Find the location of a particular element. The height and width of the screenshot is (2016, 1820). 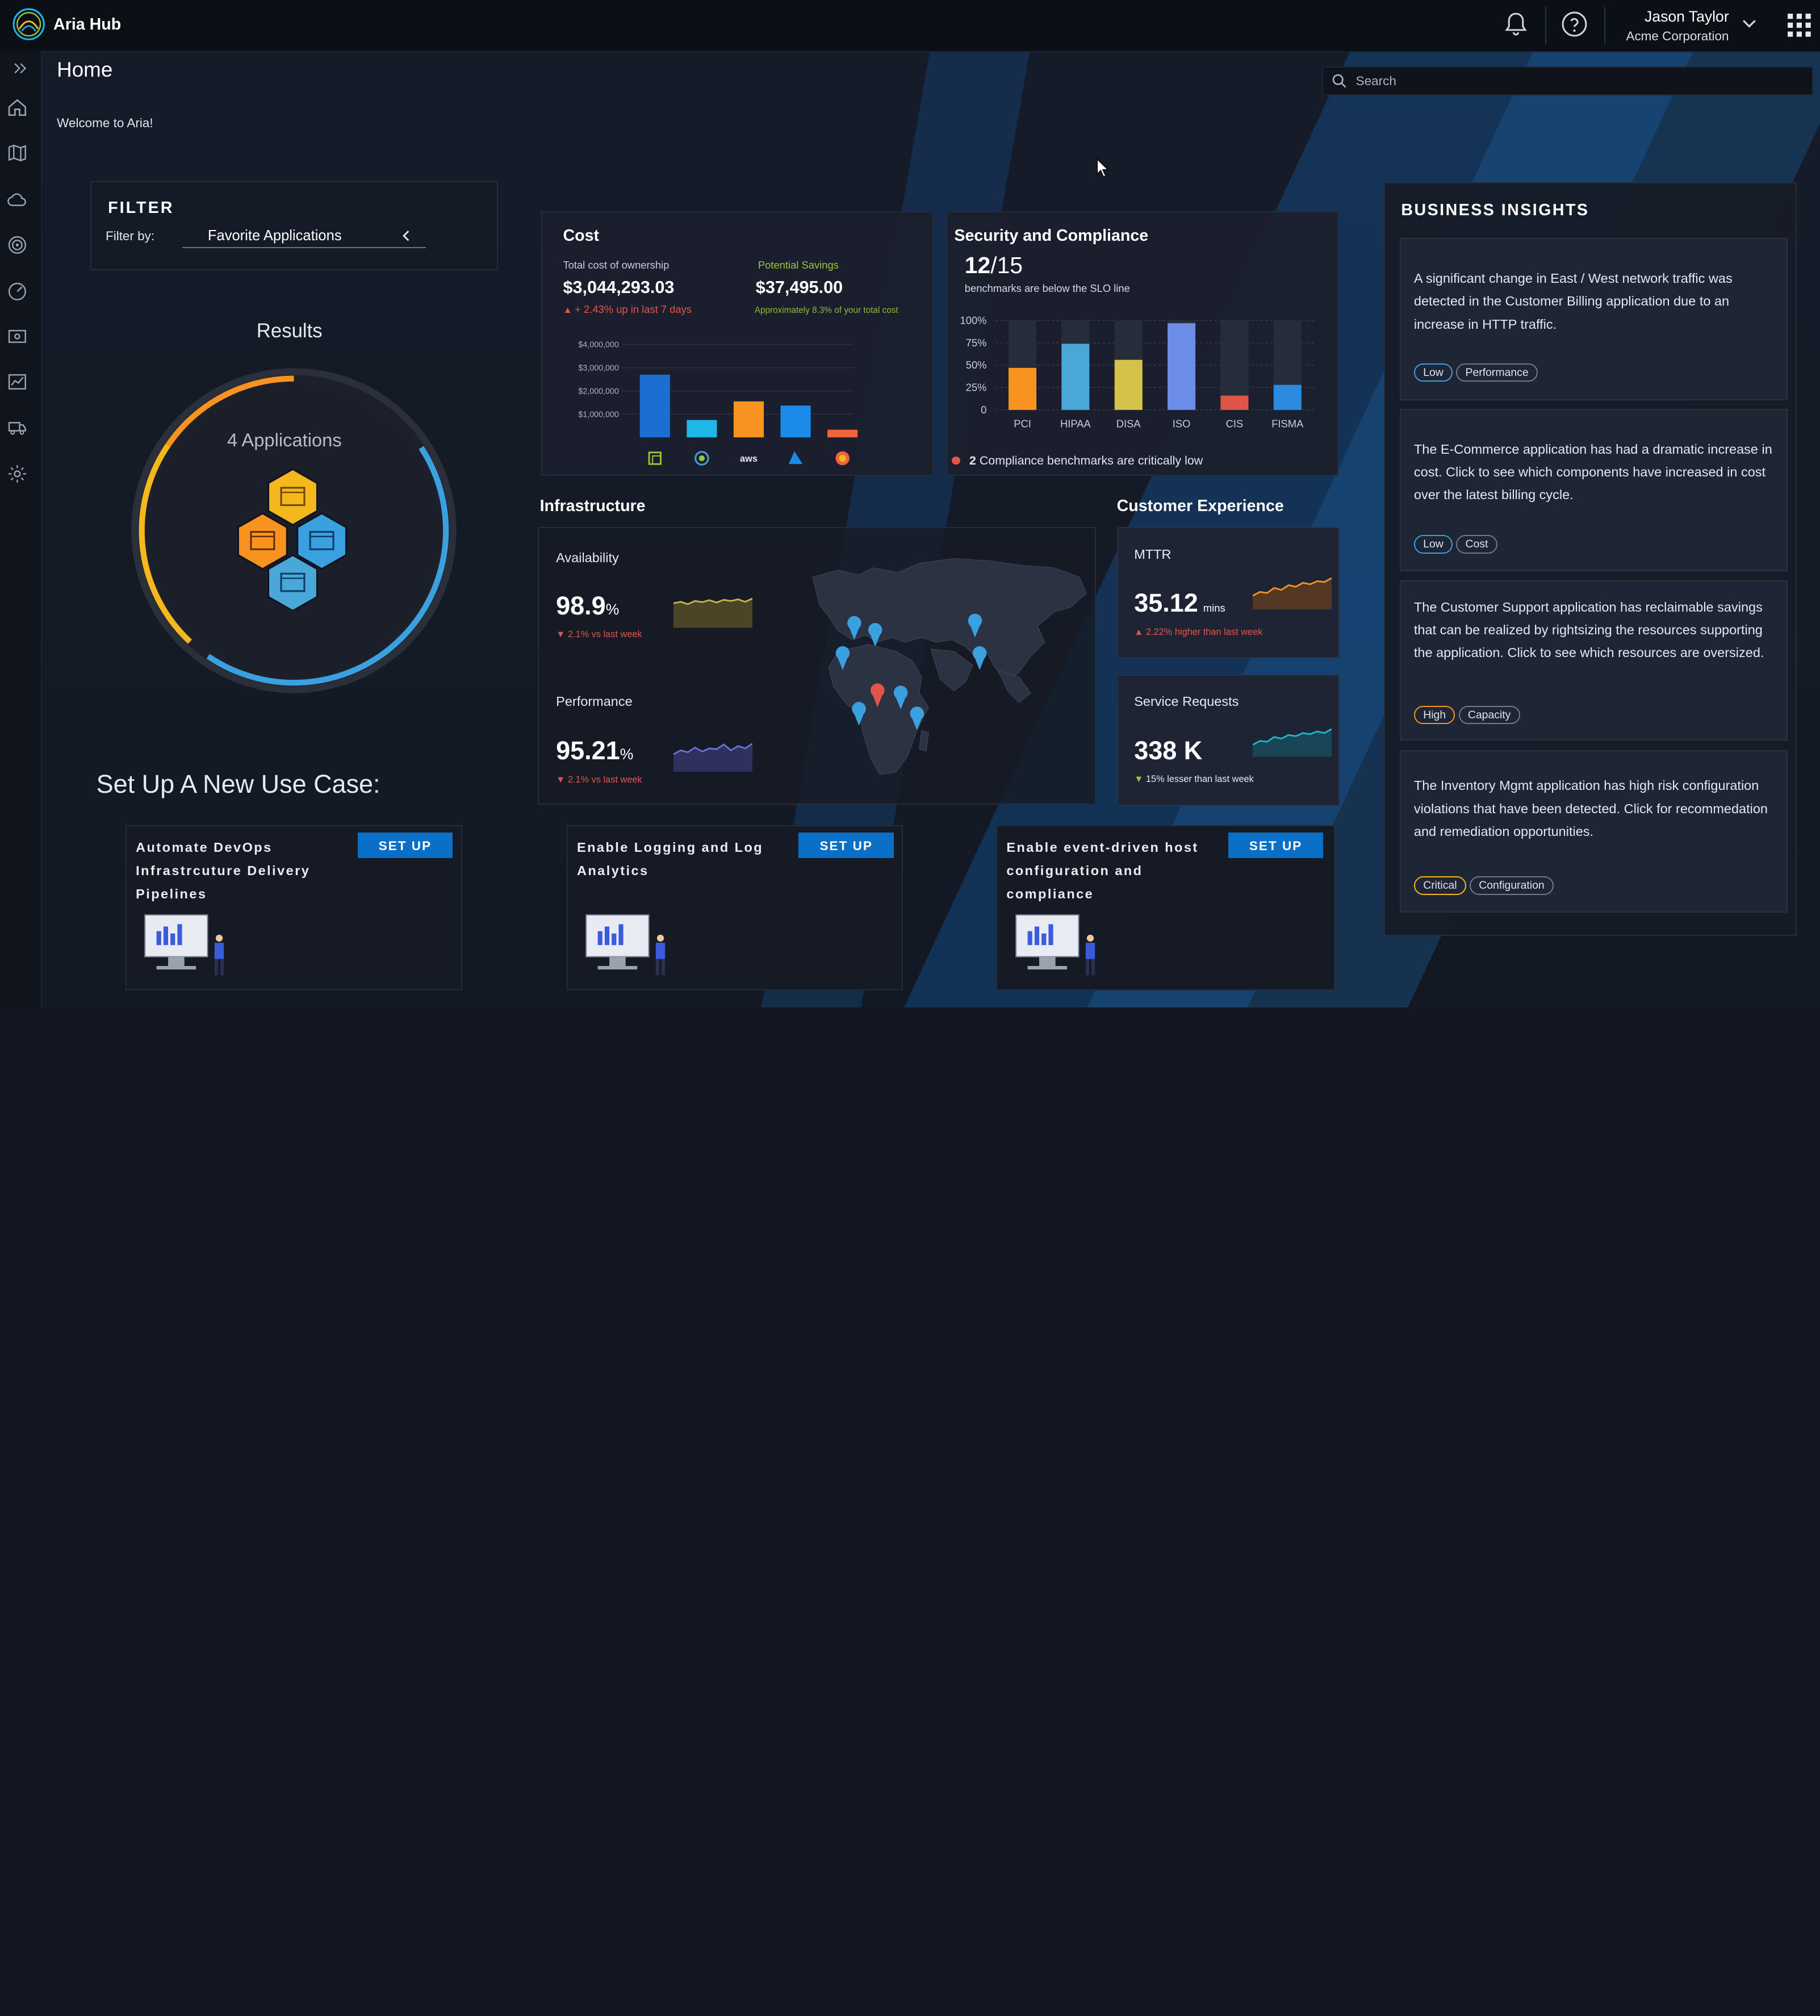

brand-name: Aria Hub is located at coordinates (87, 24).